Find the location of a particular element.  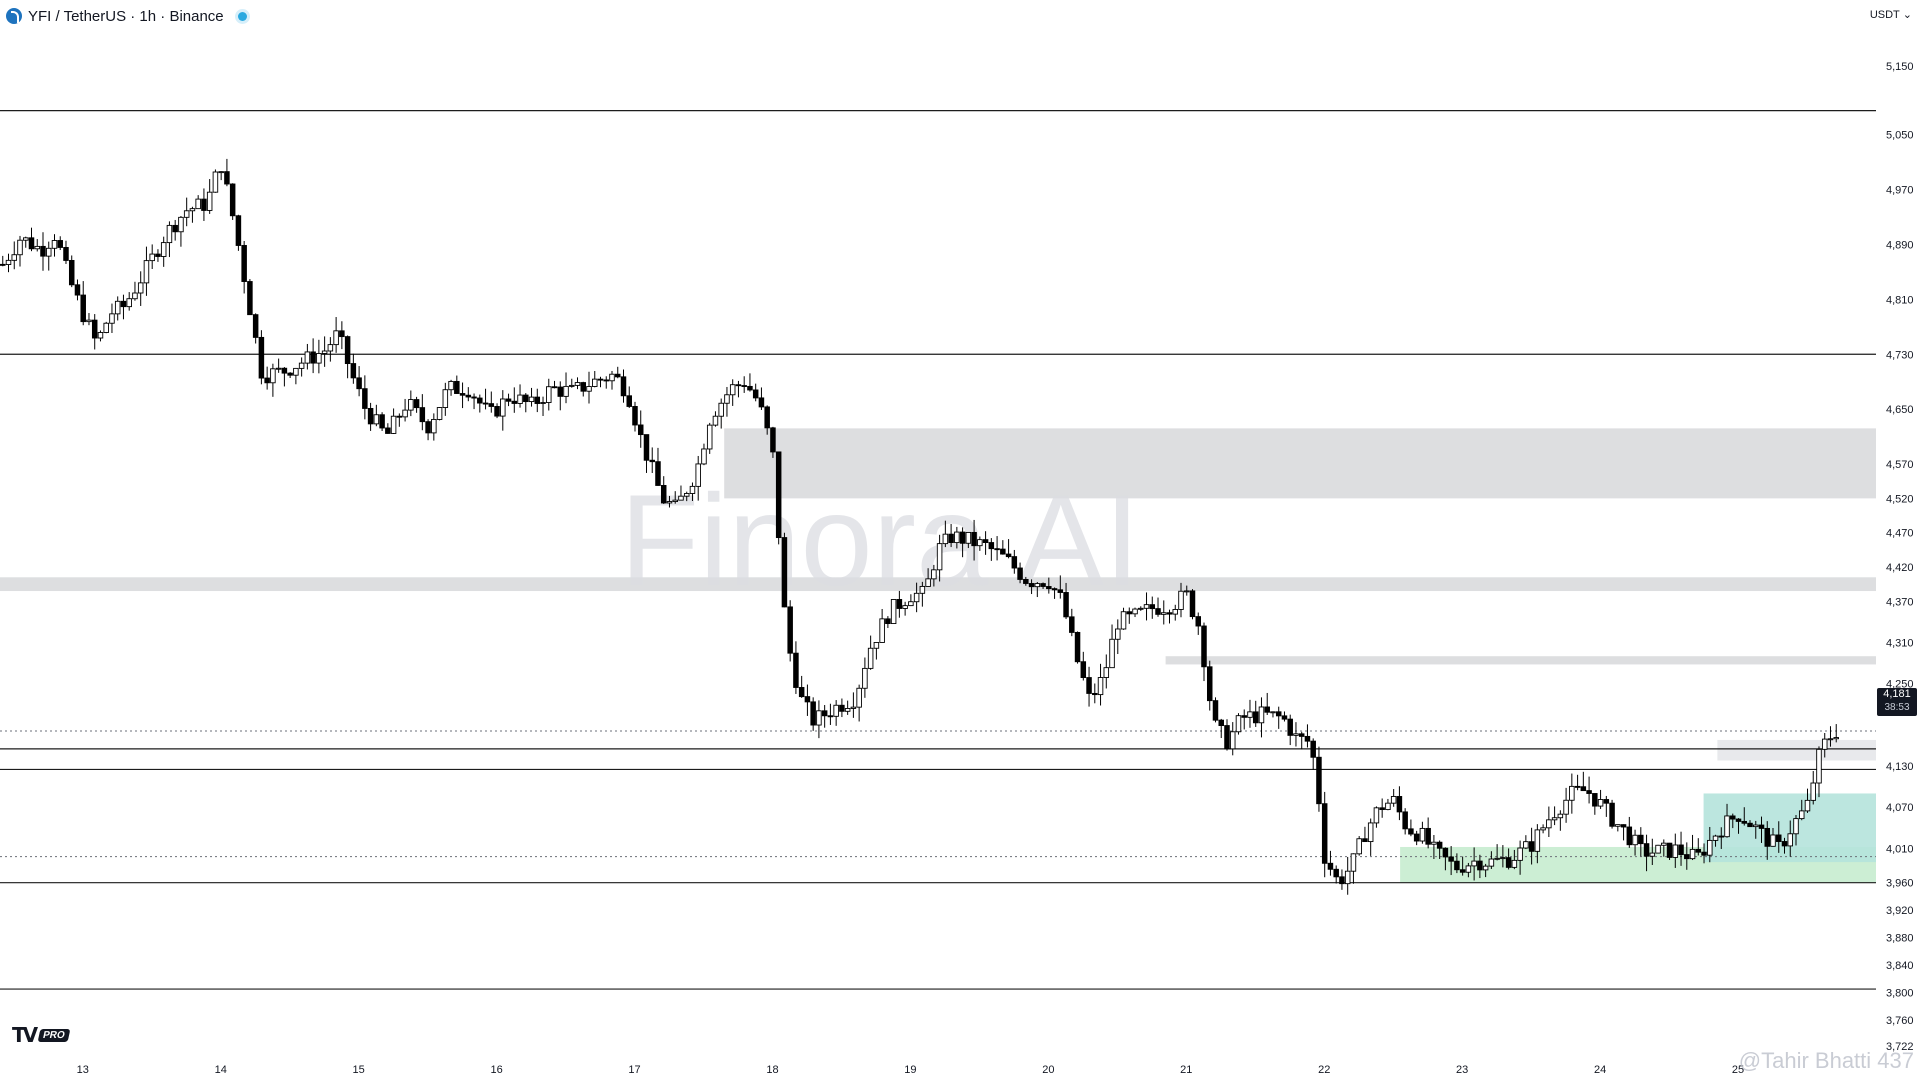

currency-selector: USDT ⌄ is located at coordinates (1890, 15).